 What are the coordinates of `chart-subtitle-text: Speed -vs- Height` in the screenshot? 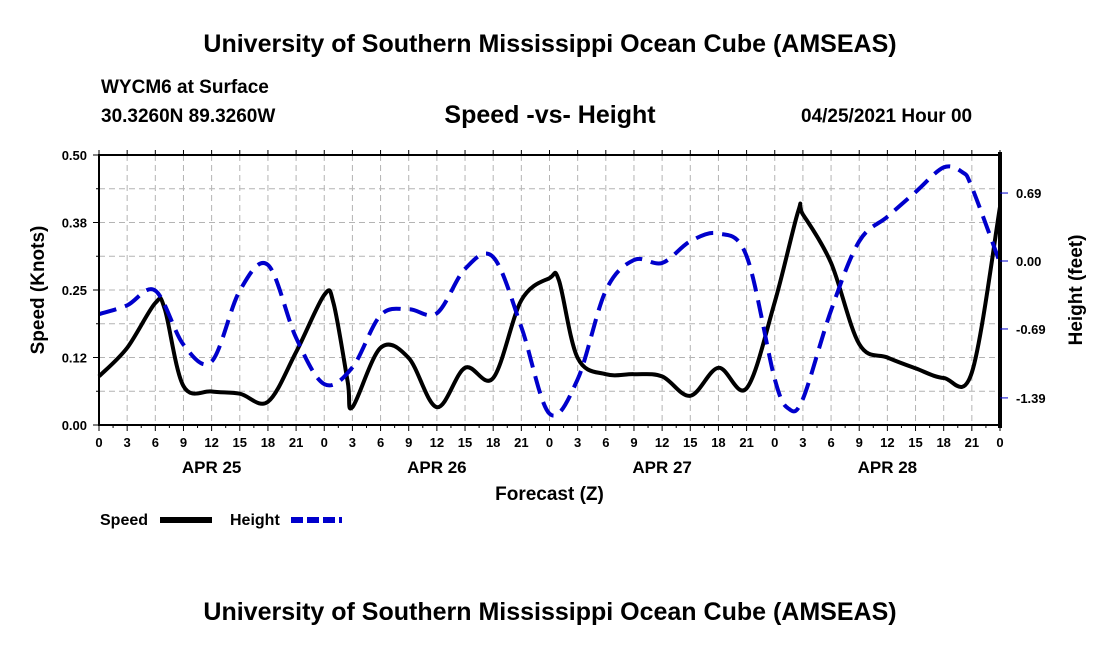 It's located at (550, 115).